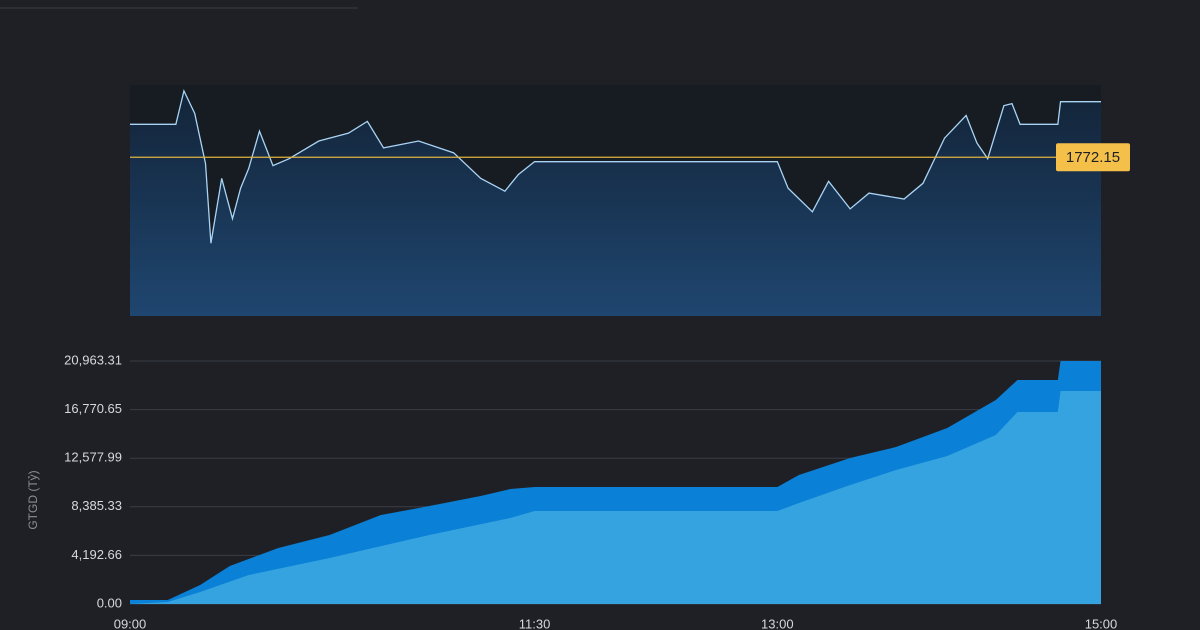 The width and height of the screenshot is (1200, 630). I want to click on x-tick-label: 15:00, so click(1101, 623).